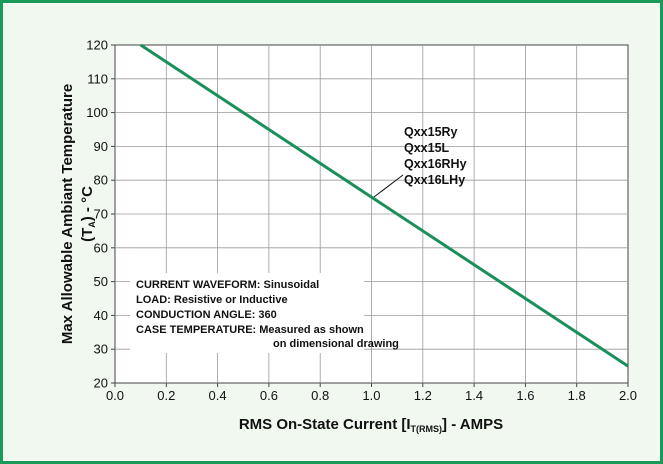 Image resolution: width=663 pixels, height=464 pixels. What do you see at coordinates (388, 186) in the screenshot?
I see `series-leader-line` at bounding box center [388, 186].